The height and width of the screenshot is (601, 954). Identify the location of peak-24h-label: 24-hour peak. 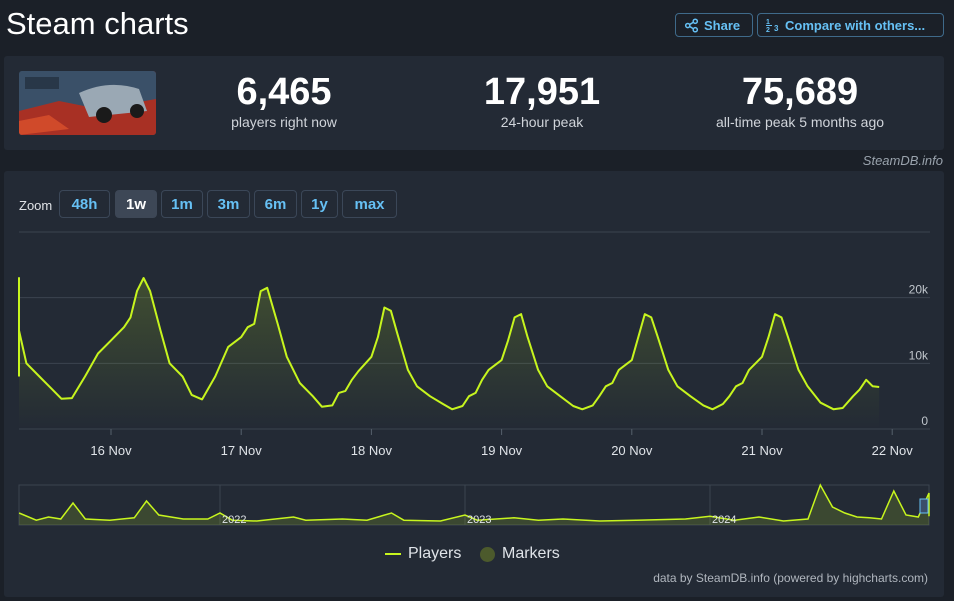
(542, 122).